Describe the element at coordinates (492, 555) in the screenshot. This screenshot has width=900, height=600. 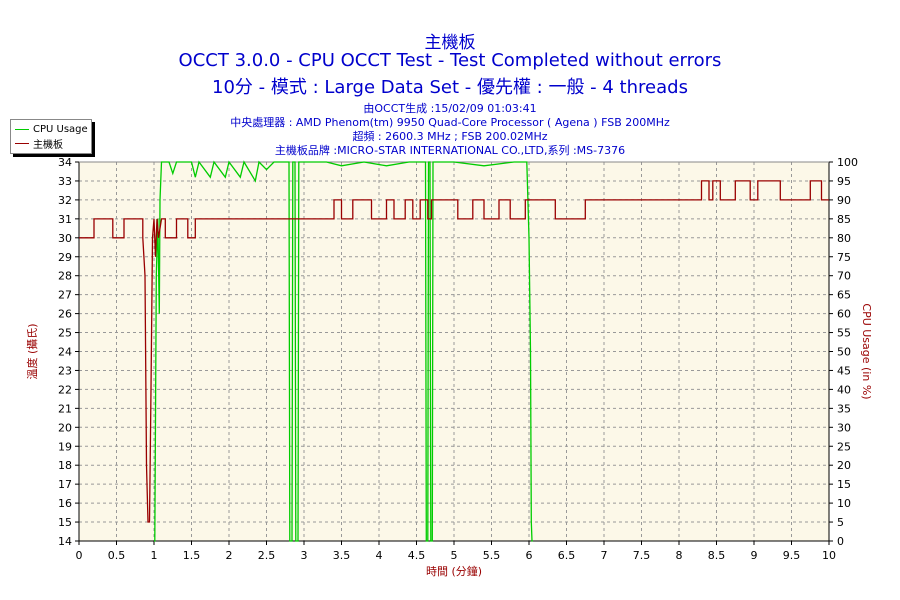
I see `x-tick-label: 5.5` at that location.